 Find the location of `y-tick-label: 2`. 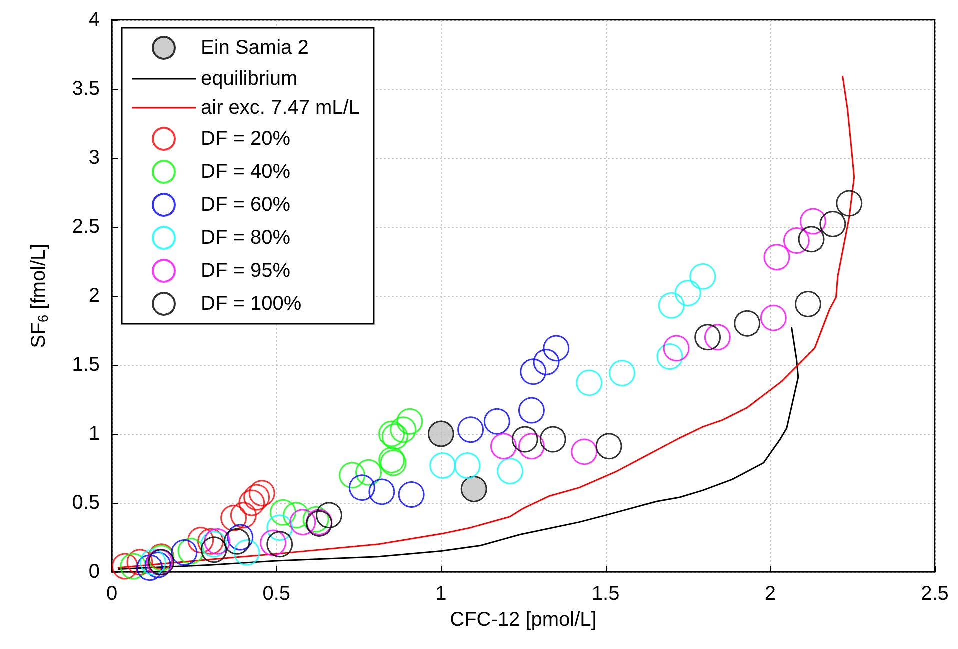

y-tick-label: 2 is located at coordinates (94, 296).